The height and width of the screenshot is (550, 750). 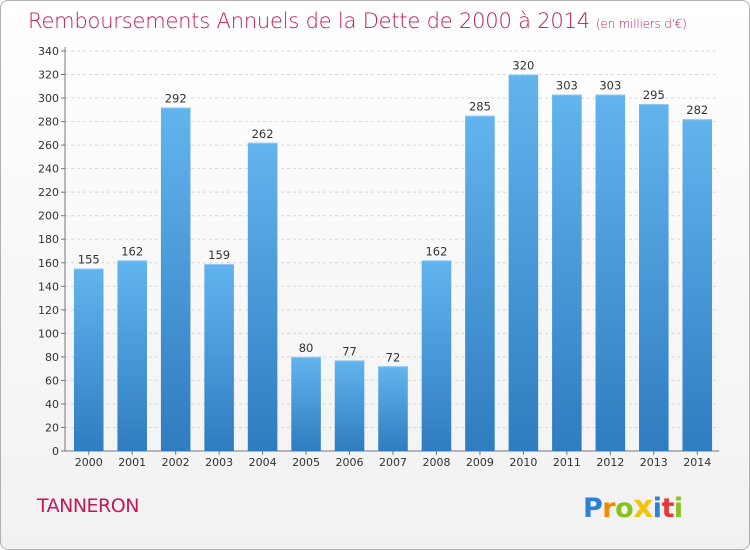 I want to click on x-tick-label: 2010, so click(x=523, y=462).